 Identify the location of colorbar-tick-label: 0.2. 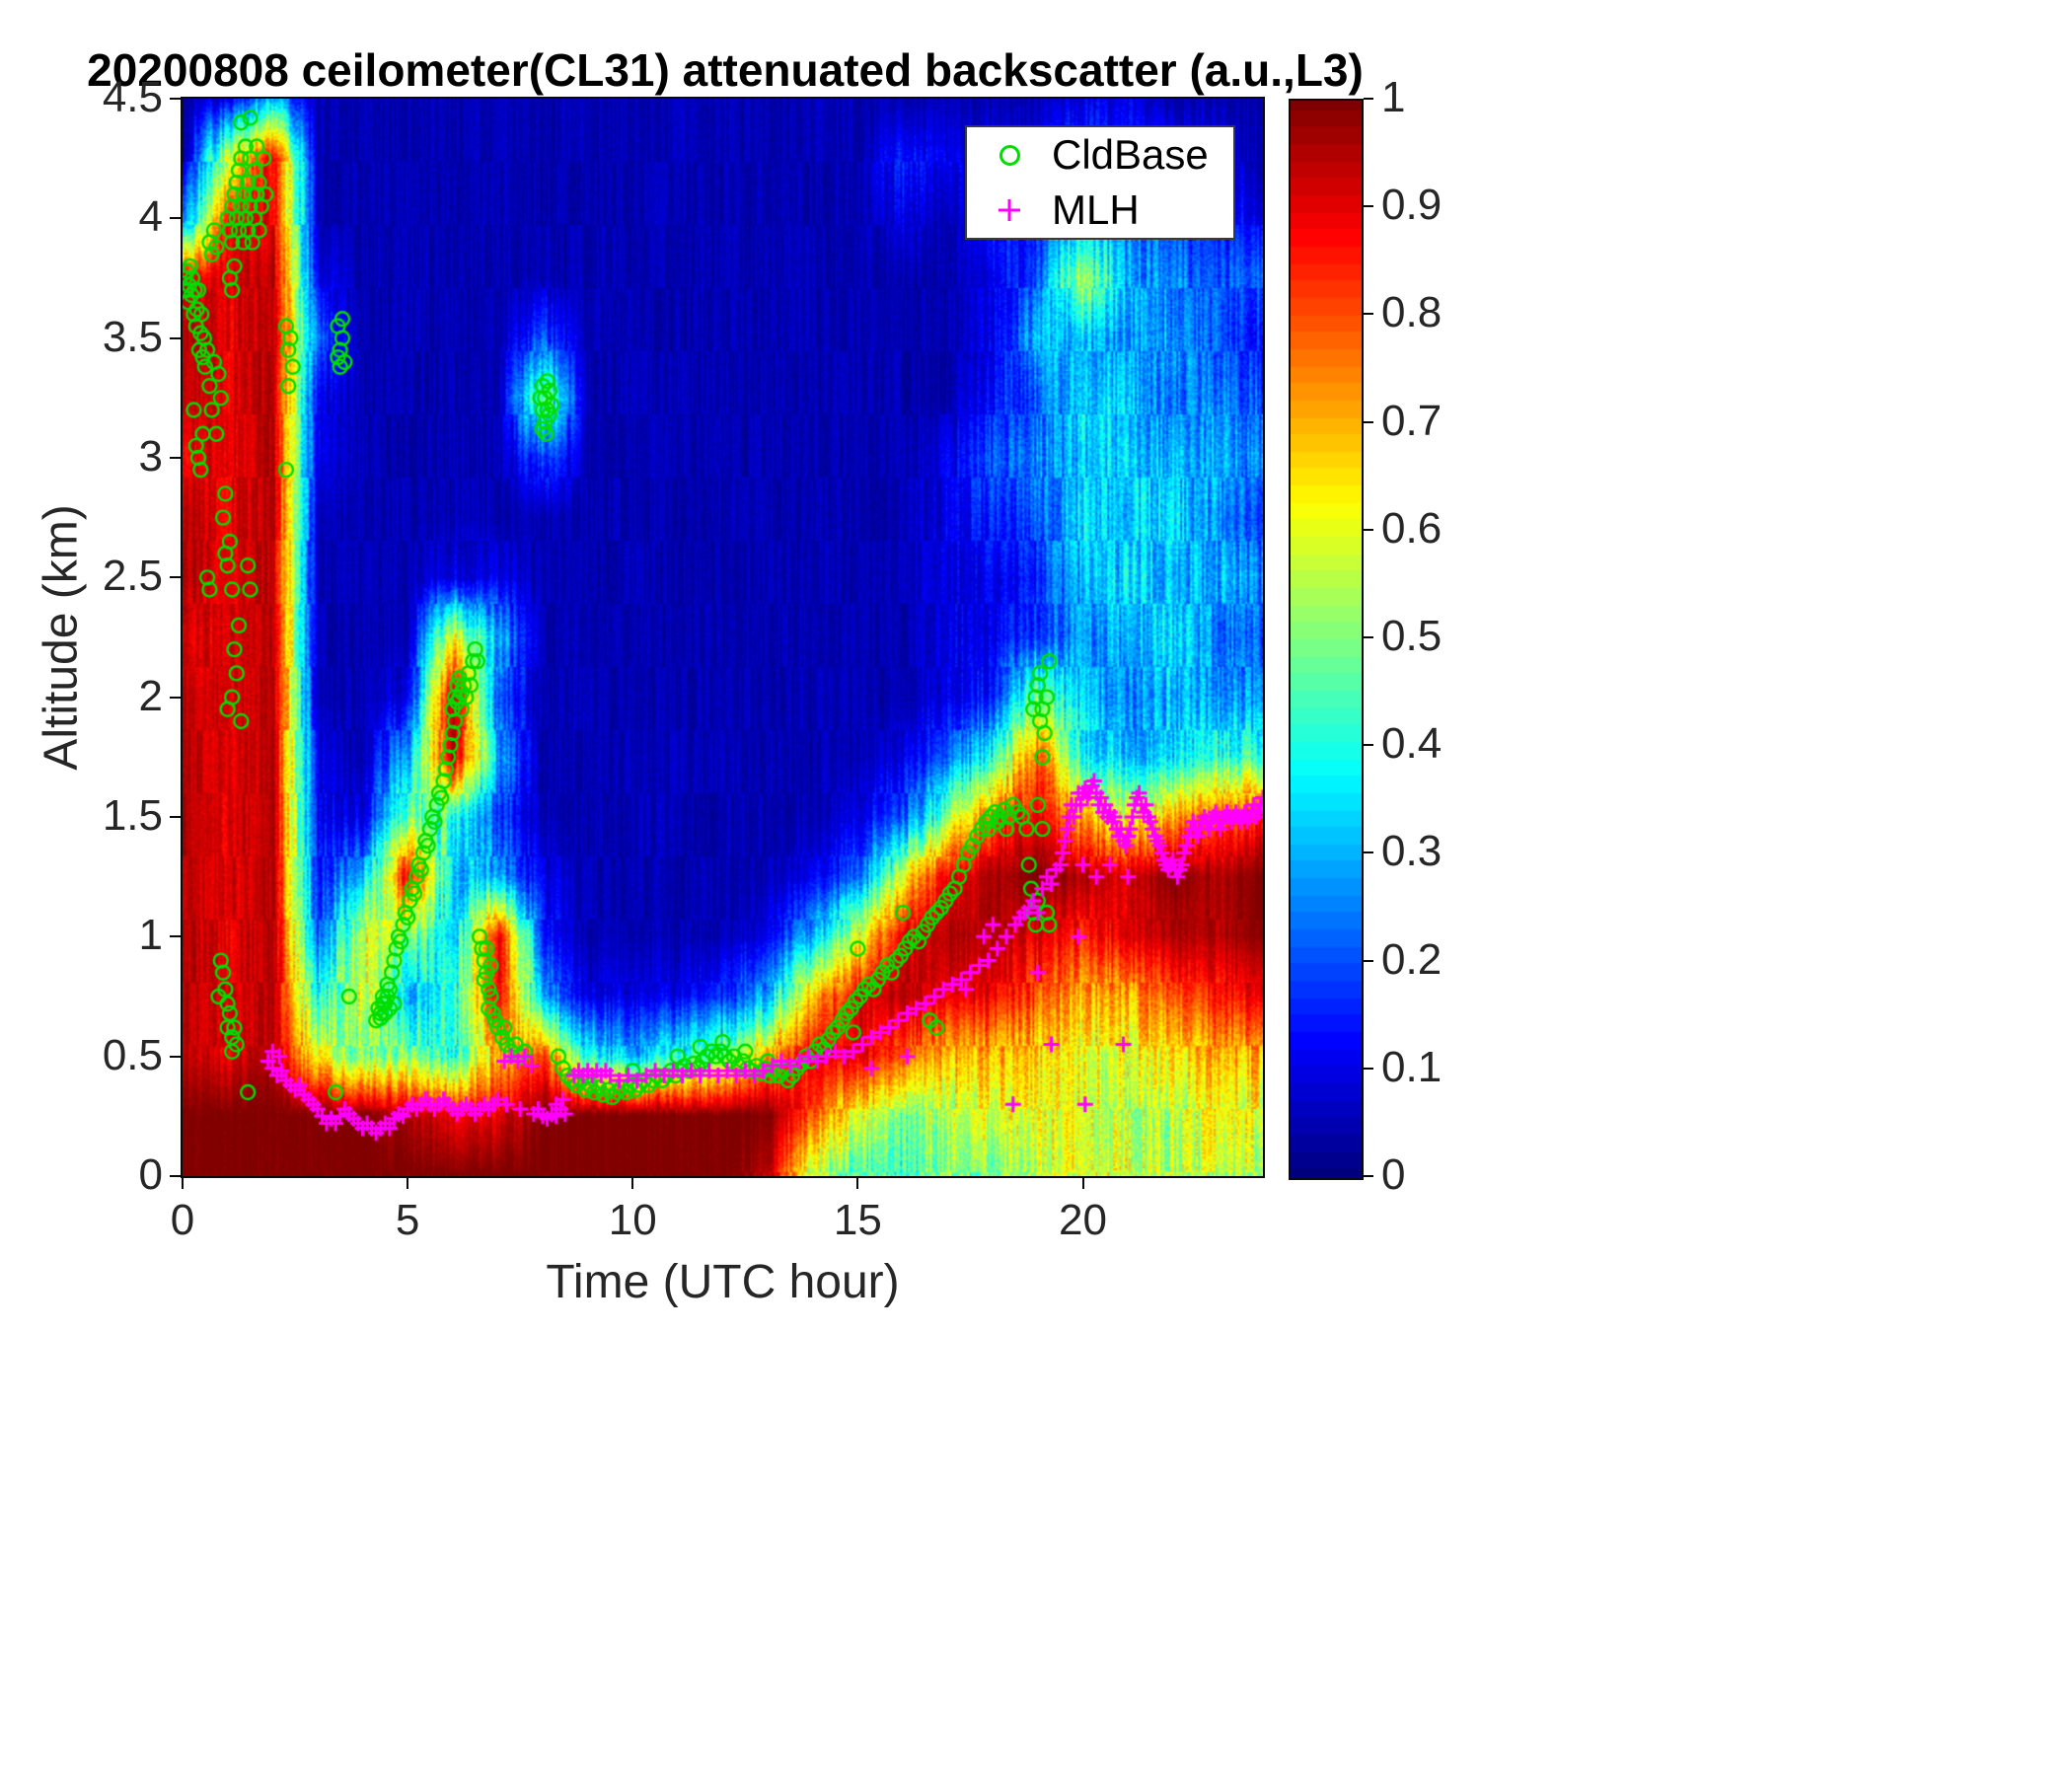
(1412, 959).